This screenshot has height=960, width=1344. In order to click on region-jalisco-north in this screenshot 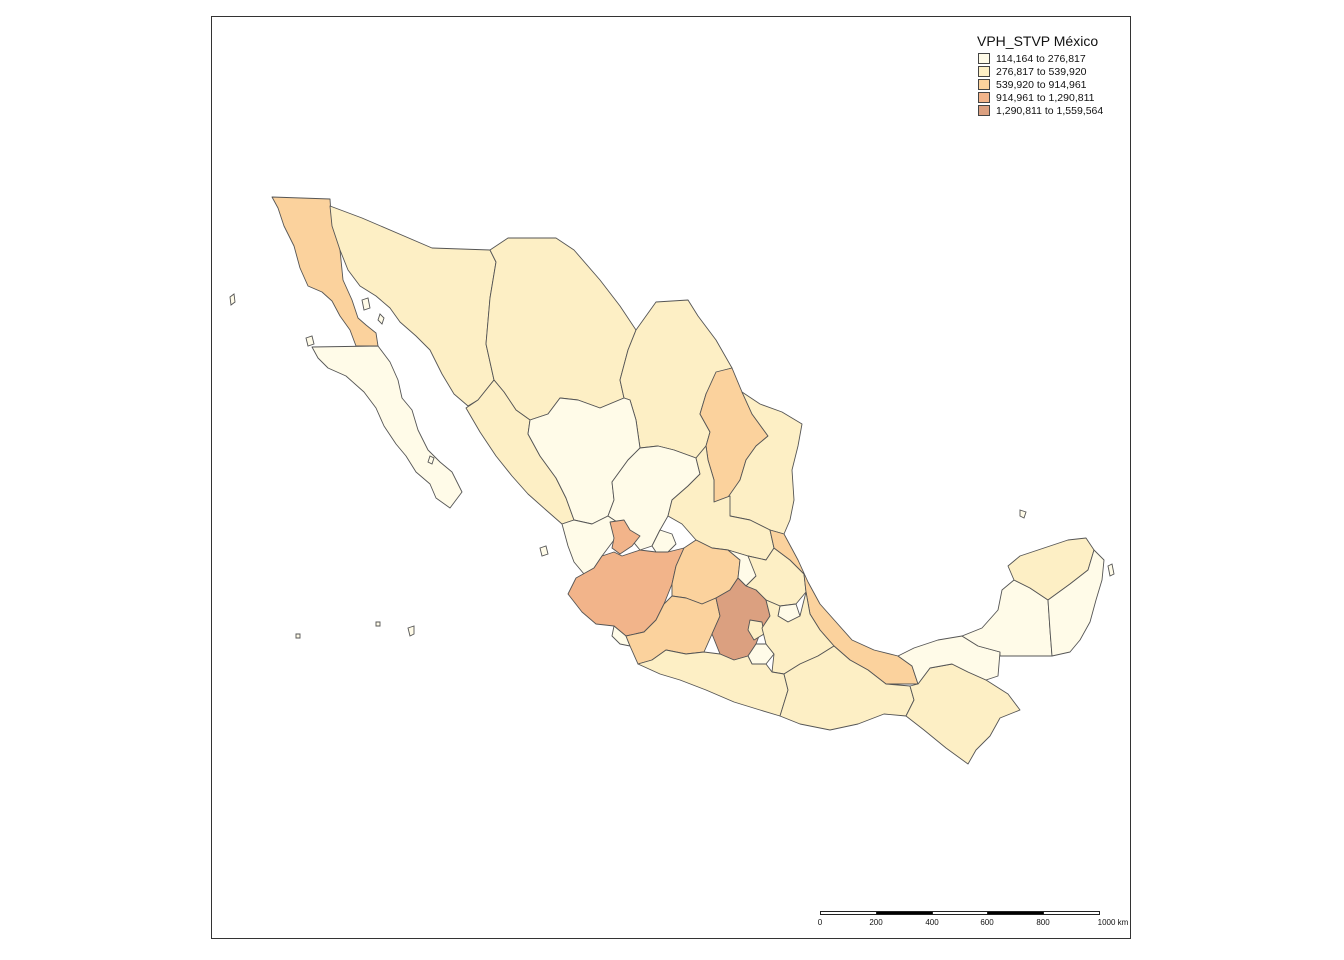, I will do `click(625, 537)`.